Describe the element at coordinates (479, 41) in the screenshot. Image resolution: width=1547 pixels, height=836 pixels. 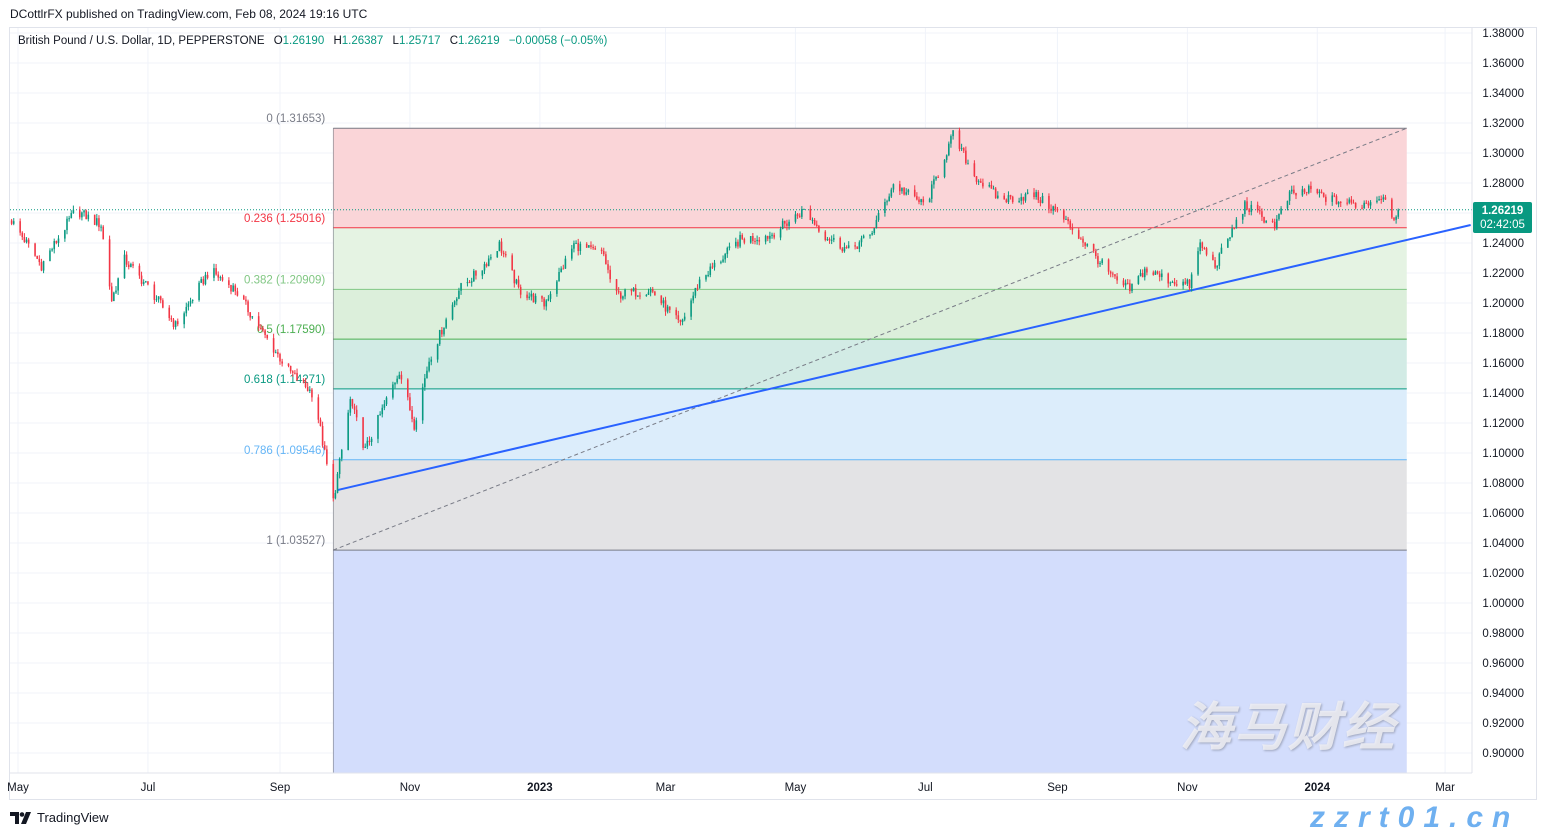
I see `close-value: 1.26219` at that location.